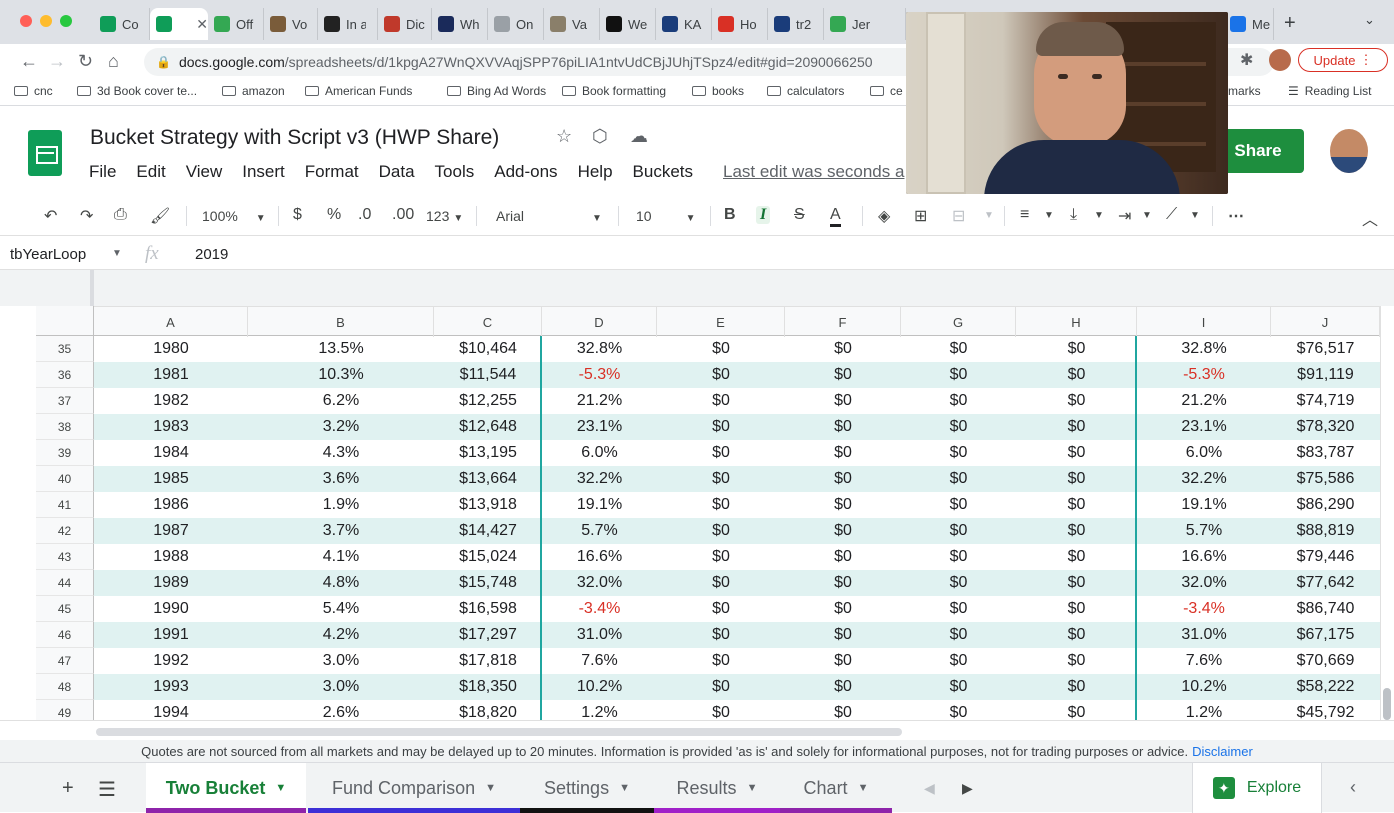 The image size is (1394, 813). I want to click on vertical-scroll-thumb, so click(1387, 704).